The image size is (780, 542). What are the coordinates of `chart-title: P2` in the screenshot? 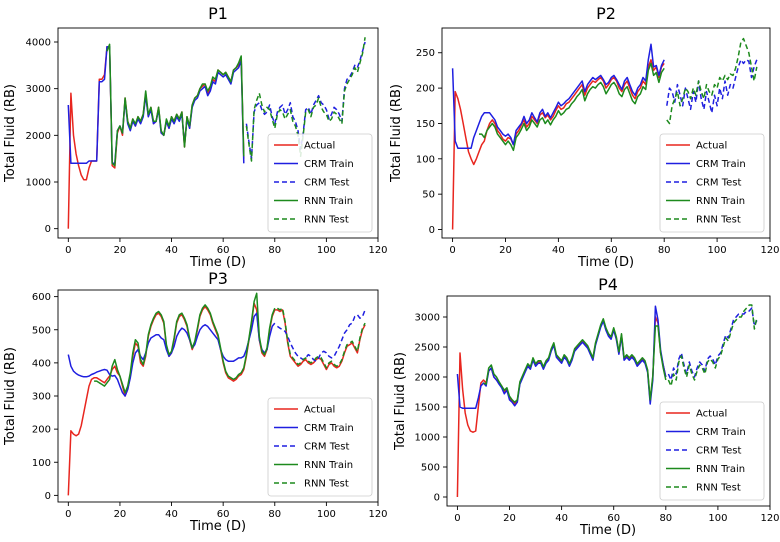 It's located at (606, 13).